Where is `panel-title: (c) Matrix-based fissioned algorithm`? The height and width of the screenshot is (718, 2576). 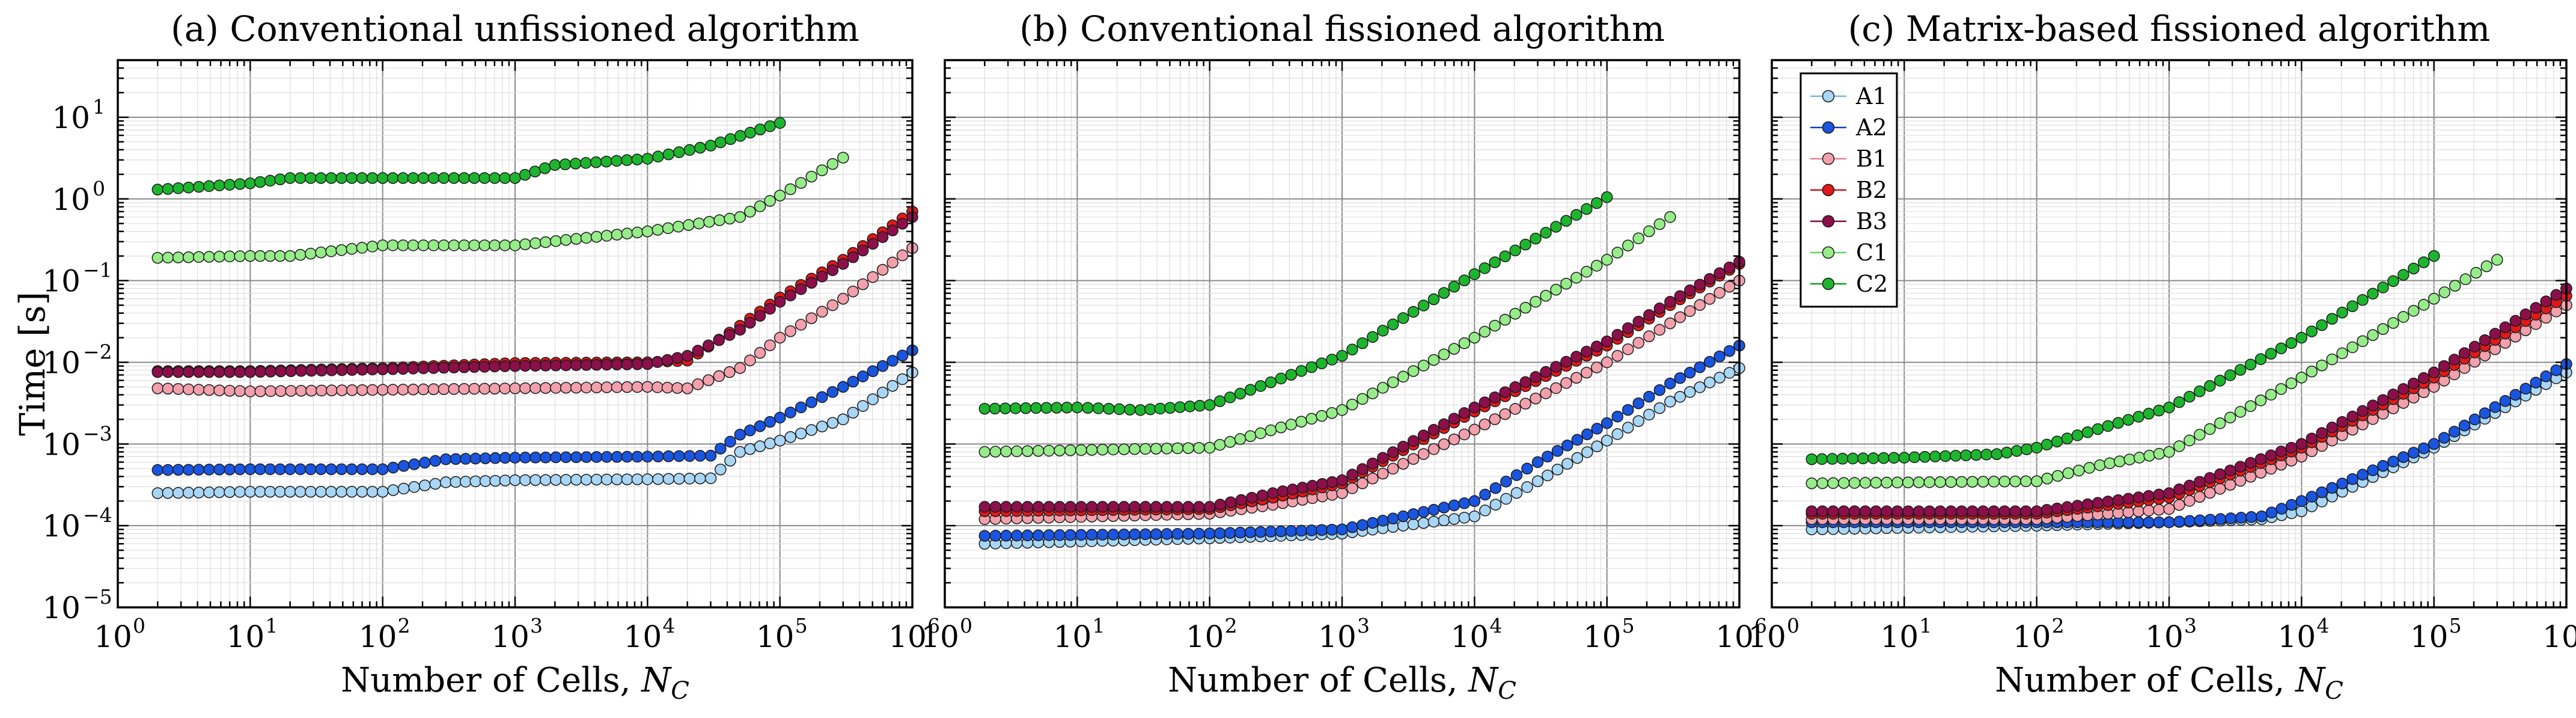
panel-title: (c) Matrix-based fissioned algorithm is located at coordinates (2169, 28).